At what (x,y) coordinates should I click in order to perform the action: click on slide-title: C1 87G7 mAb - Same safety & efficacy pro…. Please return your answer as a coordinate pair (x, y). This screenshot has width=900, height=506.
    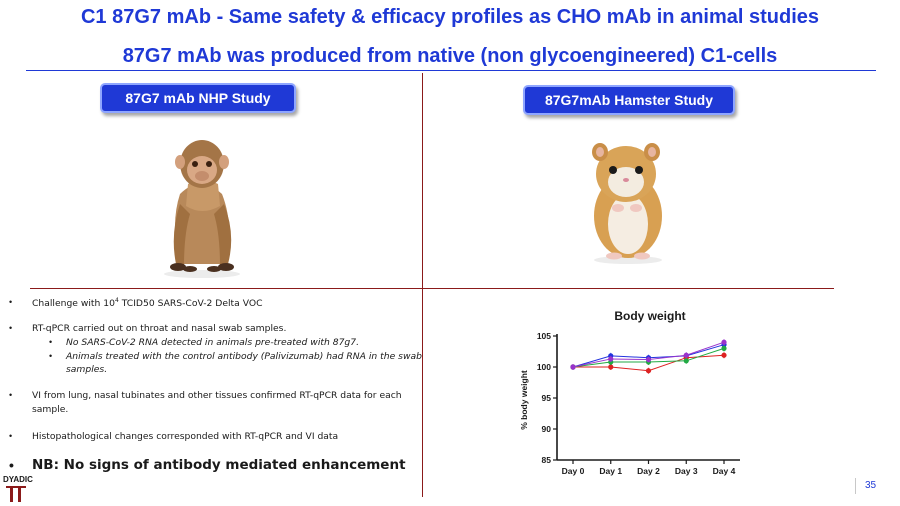
    Looking at the image, I should click on (450, 17).